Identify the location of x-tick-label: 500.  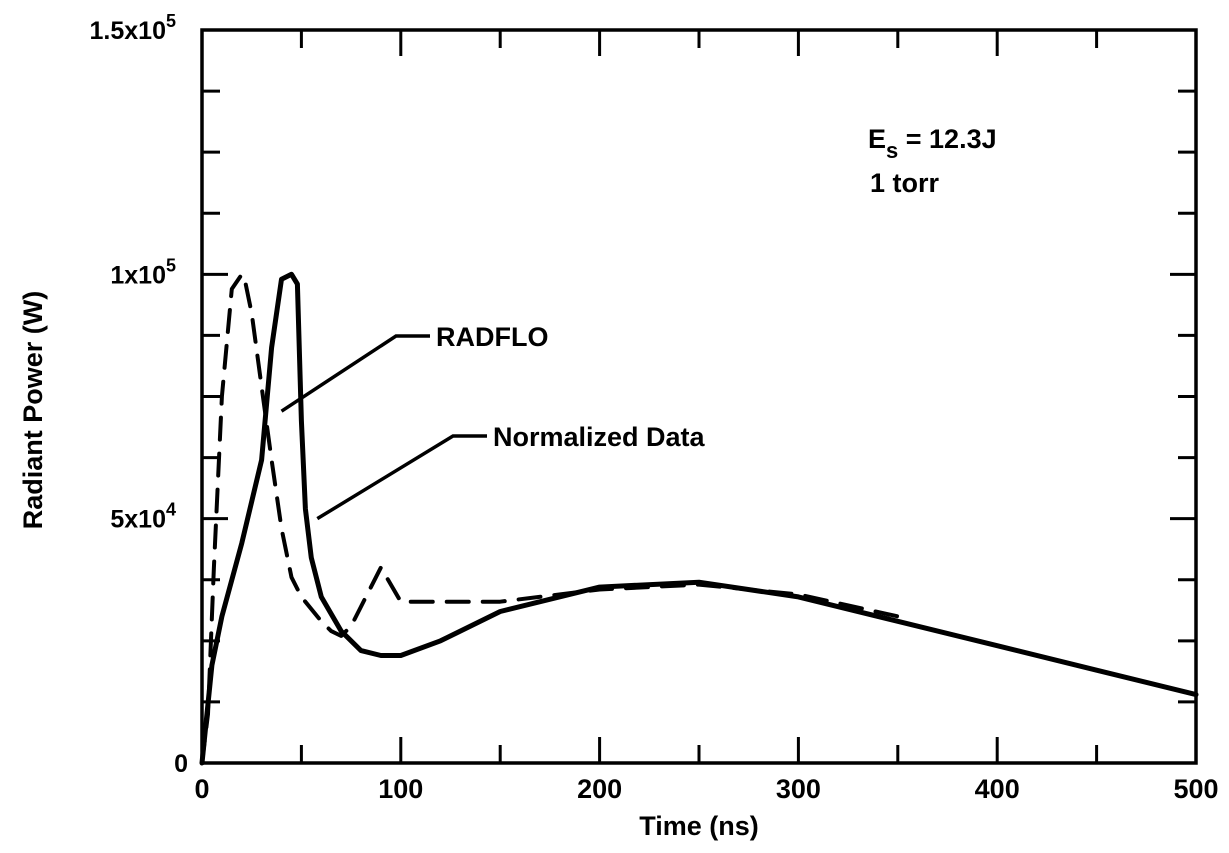
(1195, 789).